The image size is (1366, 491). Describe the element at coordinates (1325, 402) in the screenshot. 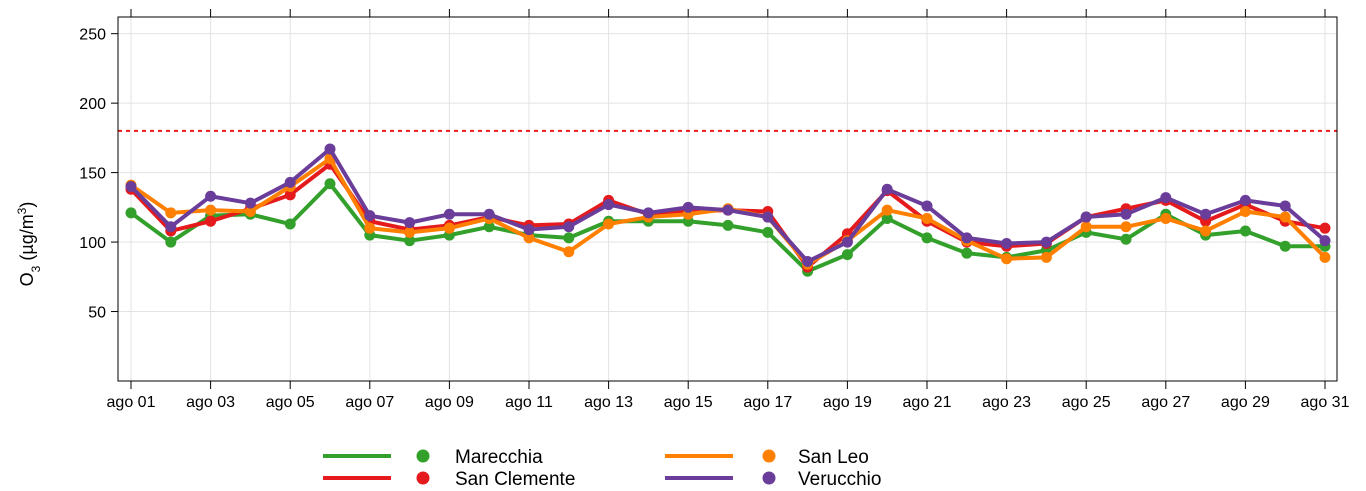

I see `x-tick-label: ago 31` at that location.